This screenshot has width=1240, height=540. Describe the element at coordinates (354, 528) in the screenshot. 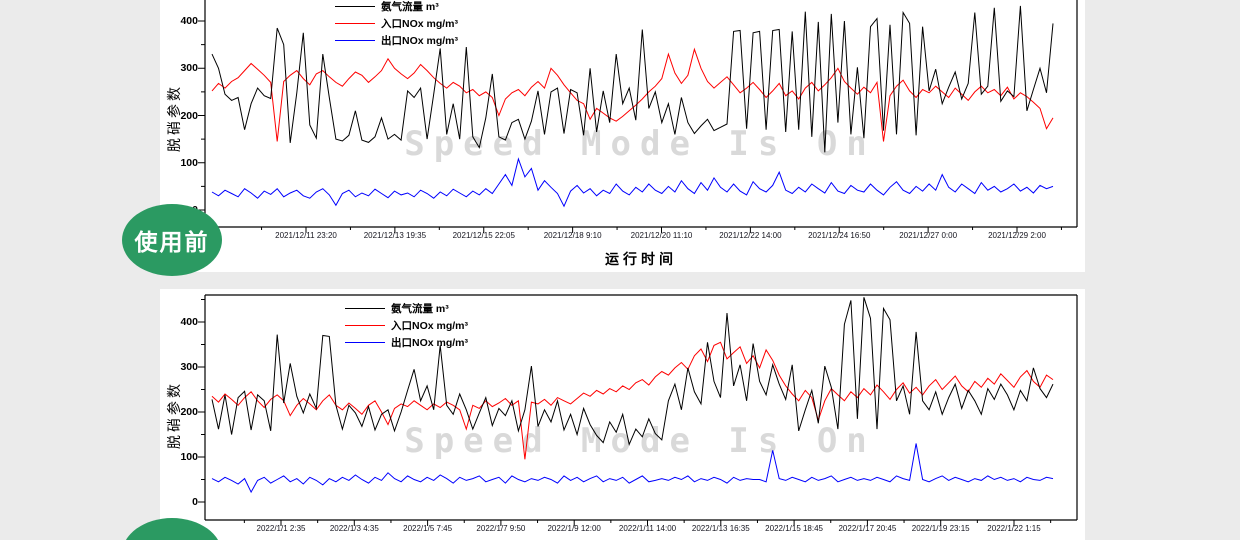

I see `x-tick-label: 2022/1/3 4:35` at that location.